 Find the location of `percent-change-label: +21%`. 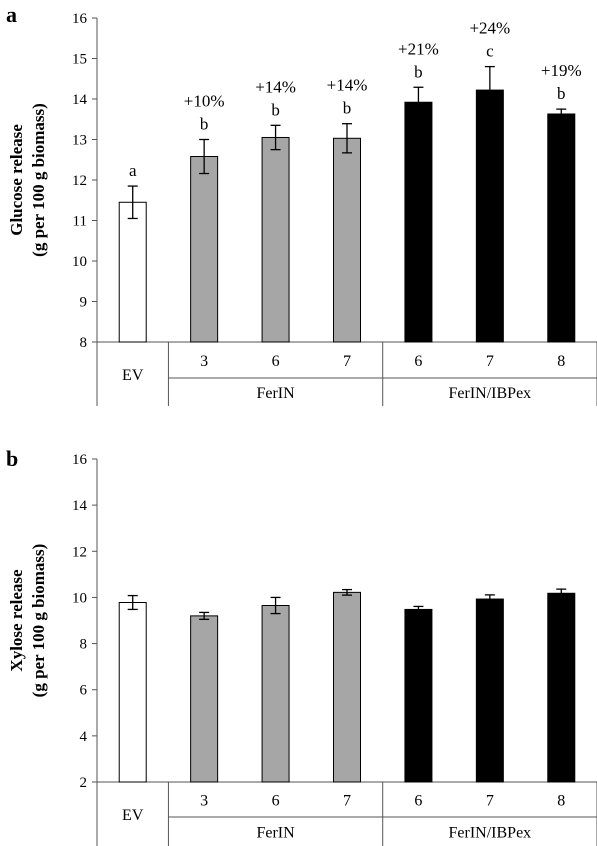

percent-change-label: +21% is located at coordinates (418, 48).